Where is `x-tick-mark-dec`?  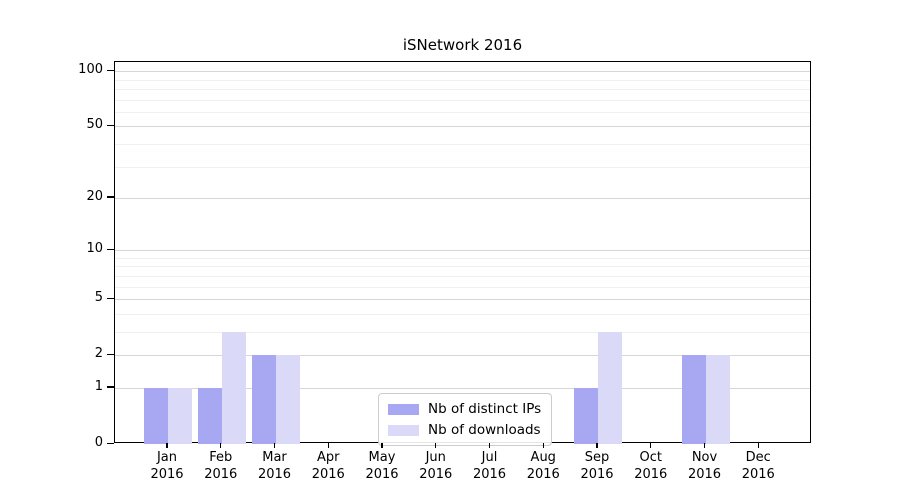 x-tick-mark-dec is located at coordinates (758, 445).